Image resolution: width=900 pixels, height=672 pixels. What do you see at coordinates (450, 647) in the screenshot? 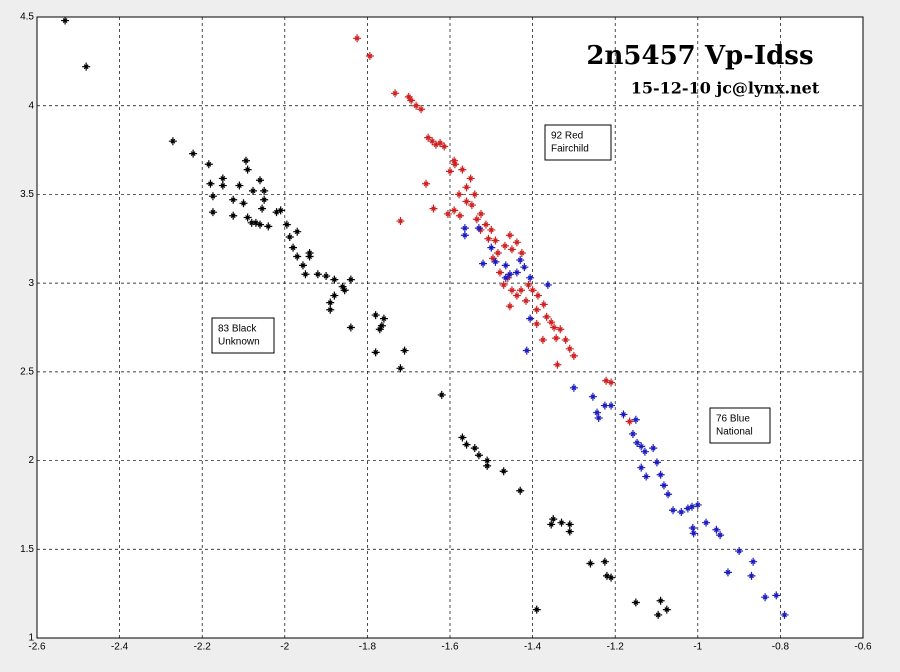
I see `x-tick-label: -1.6` at bounding box center [450, 647].